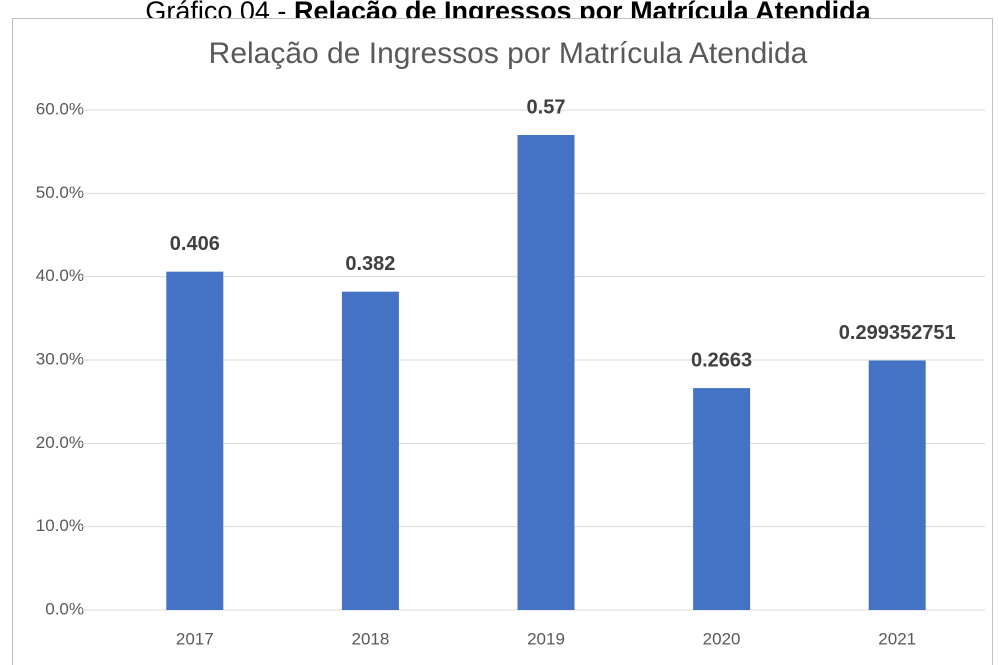  Describe the element at coordinates (897, 333) in the screenshot. I see `data-label: 0.299352751` at that location.